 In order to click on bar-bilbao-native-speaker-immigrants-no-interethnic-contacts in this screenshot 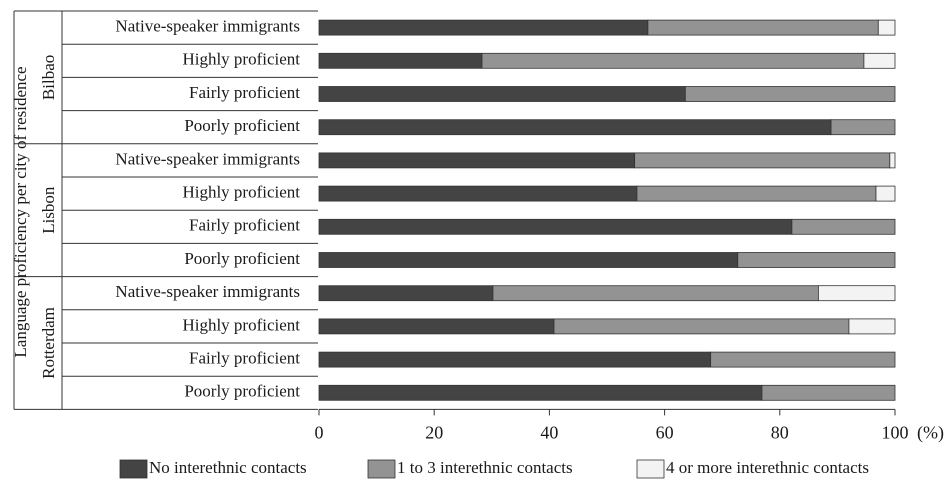, I will do `click(483, 27)`.